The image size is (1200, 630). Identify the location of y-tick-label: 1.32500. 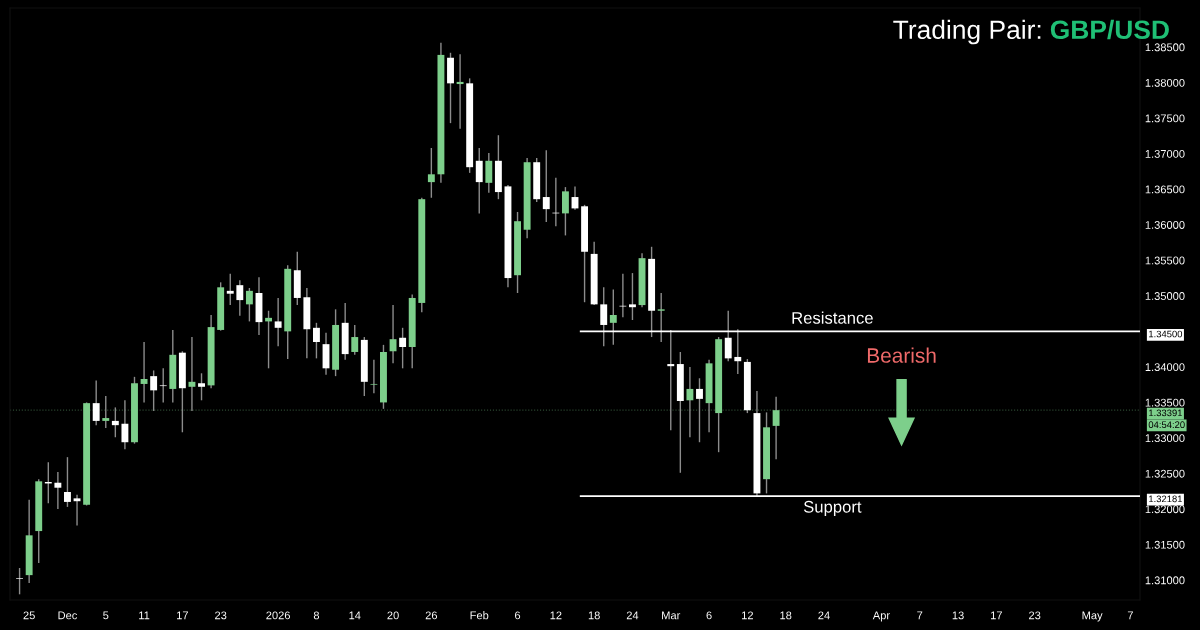
(1165, 473).